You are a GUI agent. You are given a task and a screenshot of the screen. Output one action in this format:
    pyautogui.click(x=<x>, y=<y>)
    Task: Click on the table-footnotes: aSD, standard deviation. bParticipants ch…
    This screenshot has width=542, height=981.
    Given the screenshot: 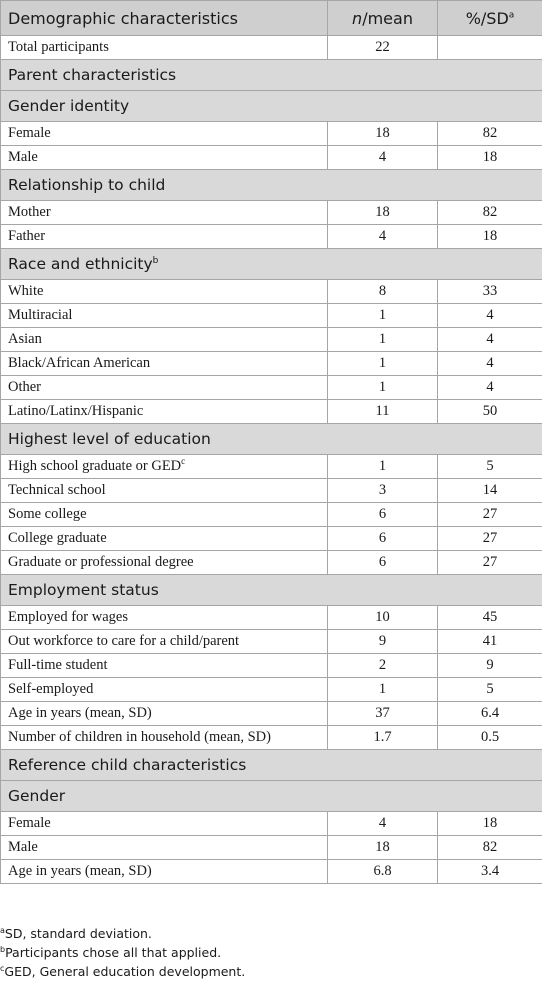 What is the action you would take?
    pyautogui.click(x=271, y=952)
    